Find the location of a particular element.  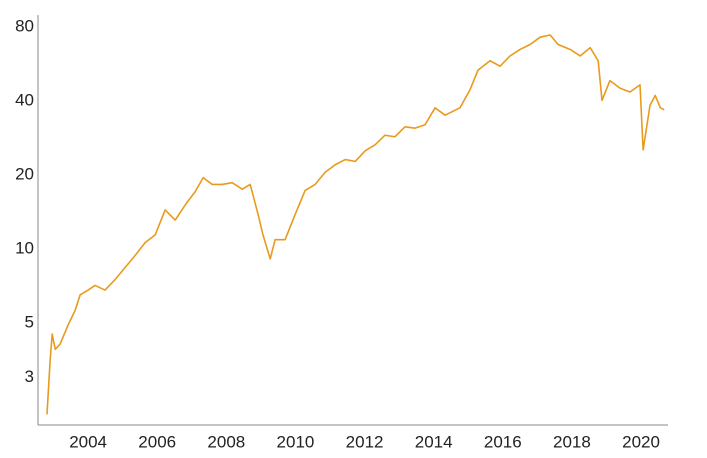

x-tick-label: 2004 is located at coordinates (88, 441).